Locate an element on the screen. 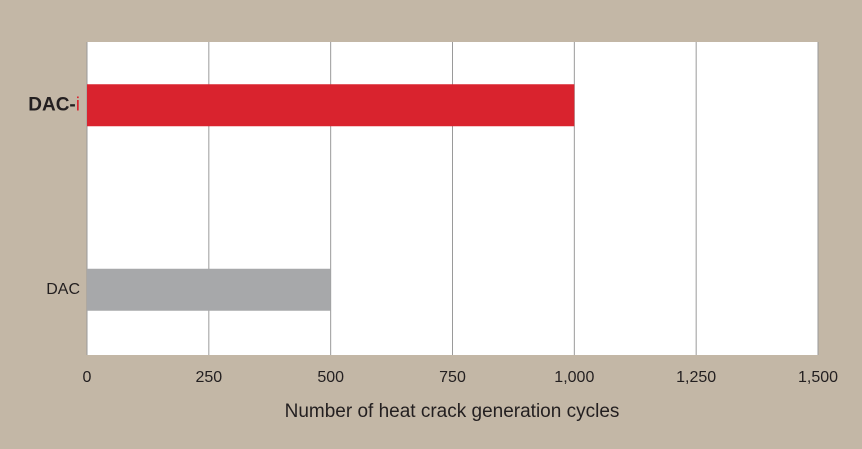  y-tick-label: DAC-i is located at coordinates (54, 104).